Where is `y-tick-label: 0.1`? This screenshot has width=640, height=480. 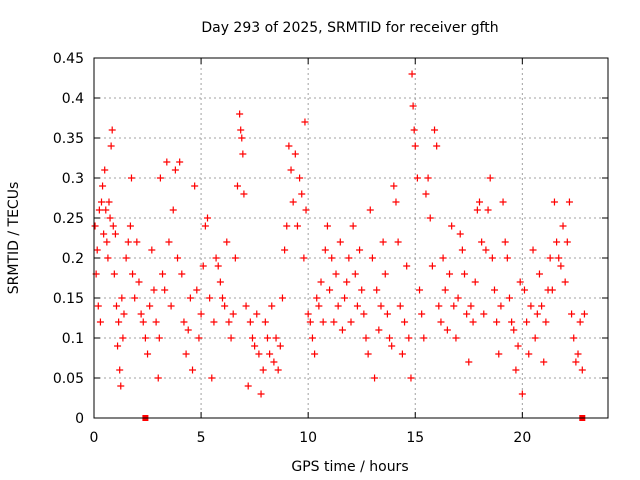 y-tick-label: 0.1 is located at coordinates (73, 339).